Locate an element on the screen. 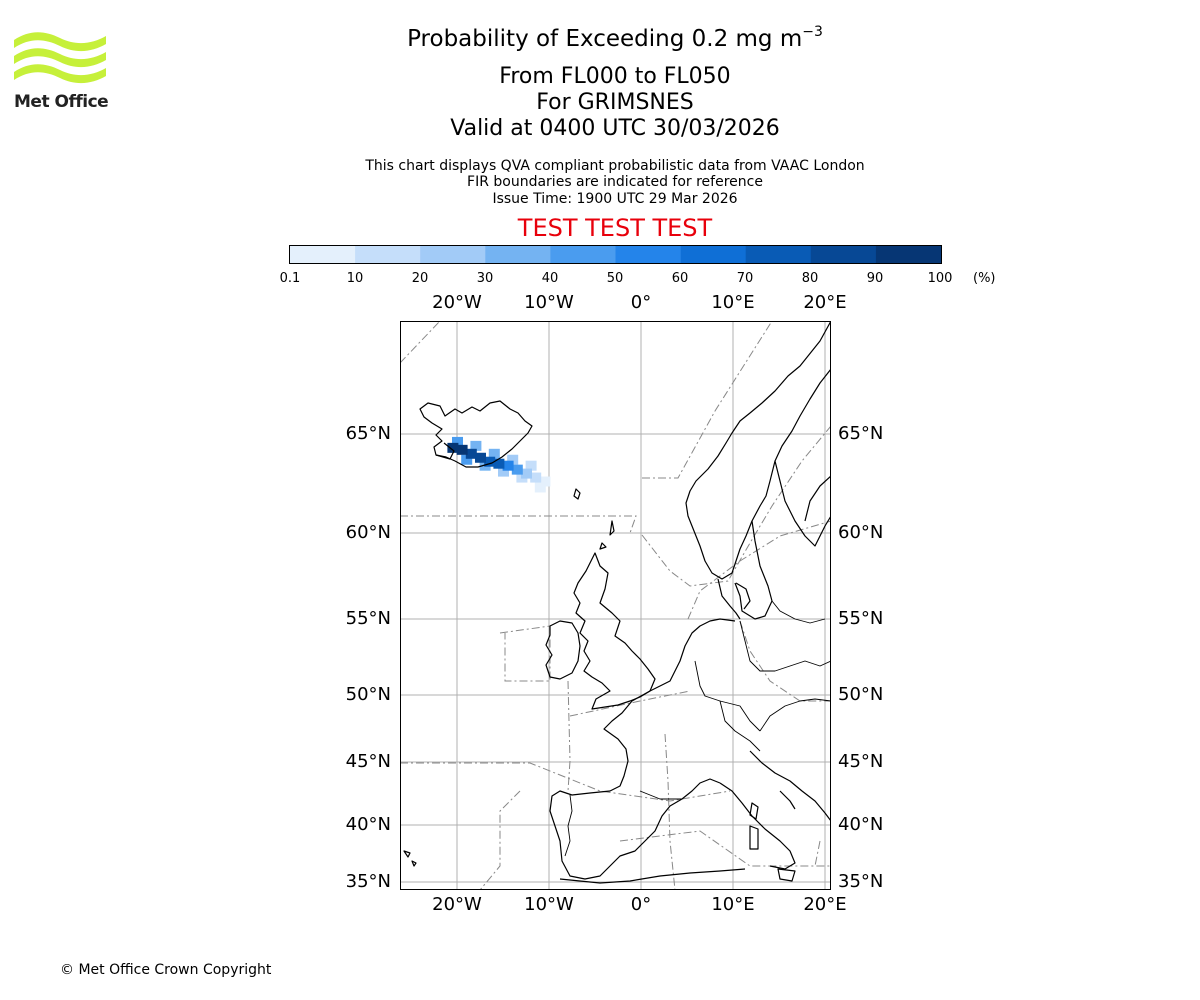  colorbar-tick-label: 0.1 is located at coordinates (290, 278).